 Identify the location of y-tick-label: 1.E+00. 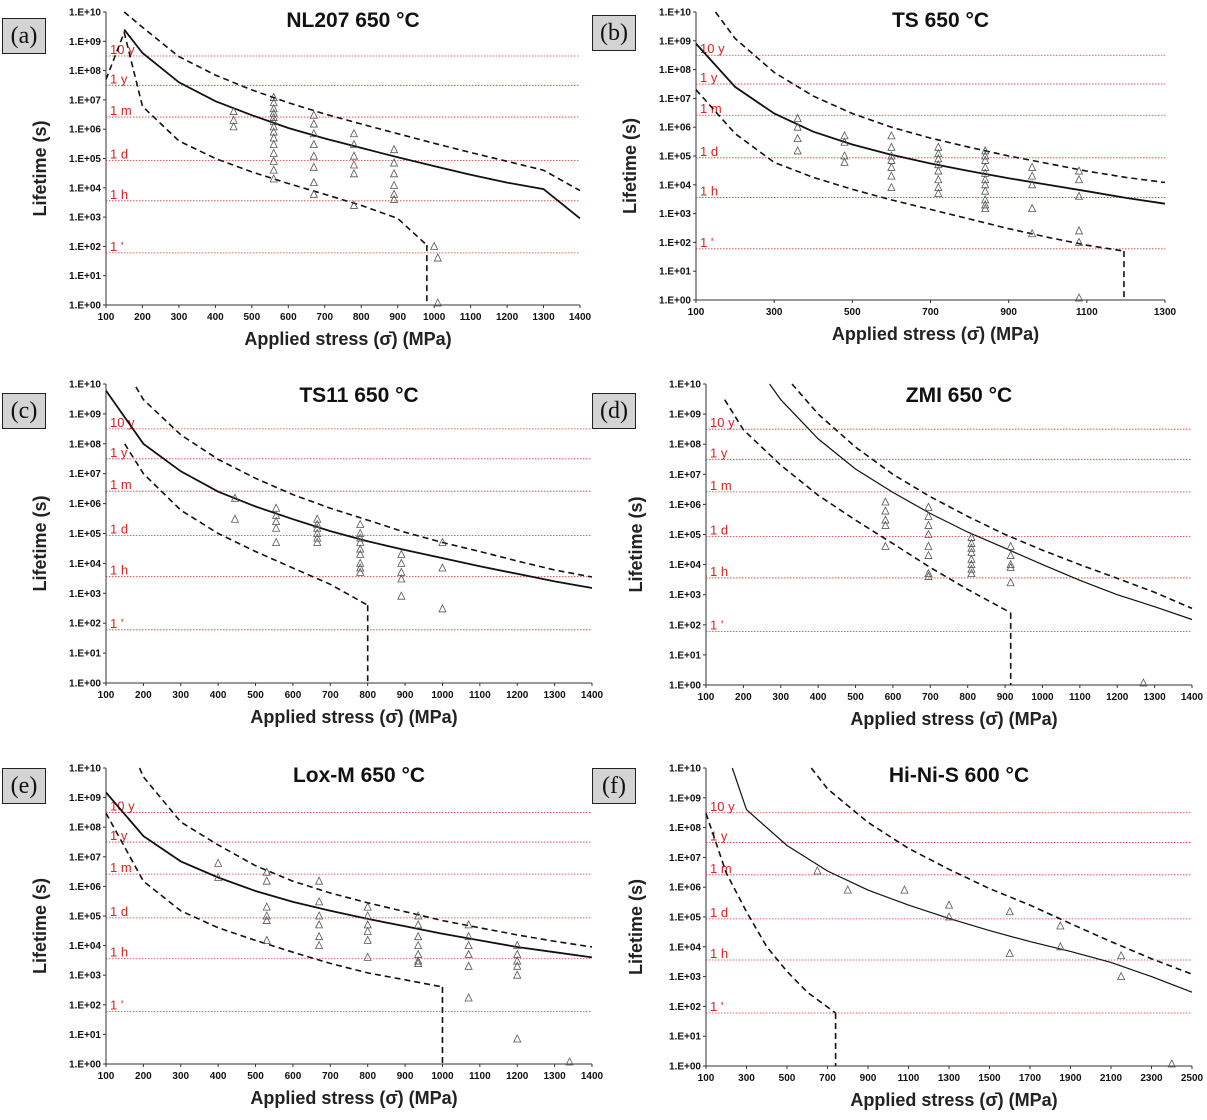
(685, 686).